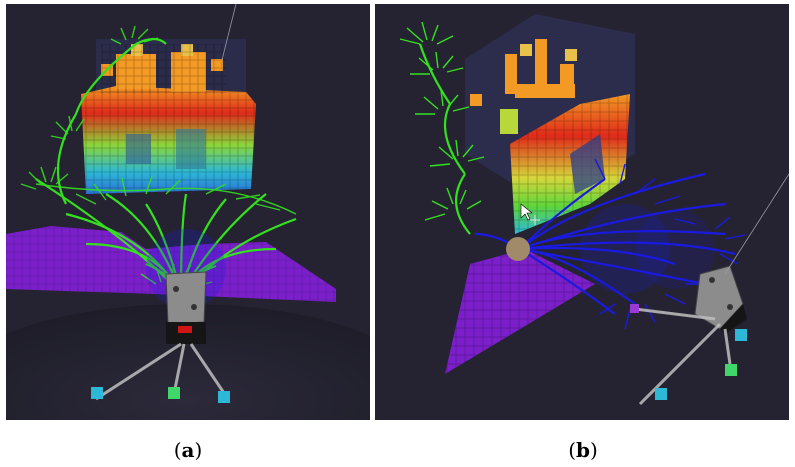 This screenshot has height=467, width=795. Describe the element at coordinates (523, 86) in the screenshot. I see `voxel-top` at that location.